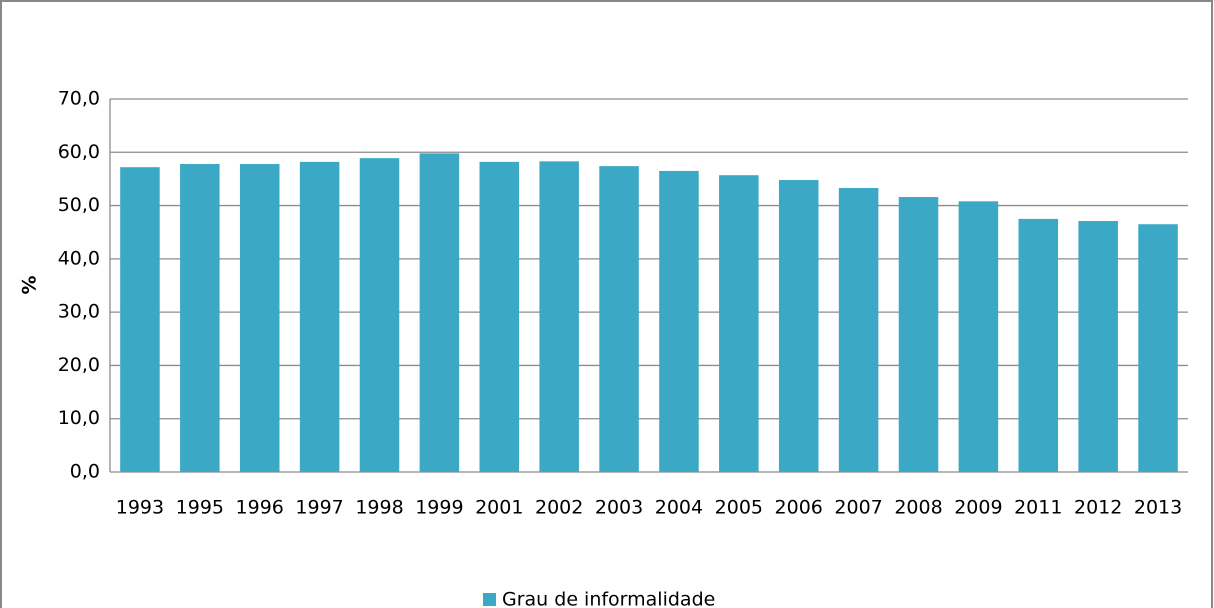  I want to click on y-tick-label: 0,0, so click(85, 472).